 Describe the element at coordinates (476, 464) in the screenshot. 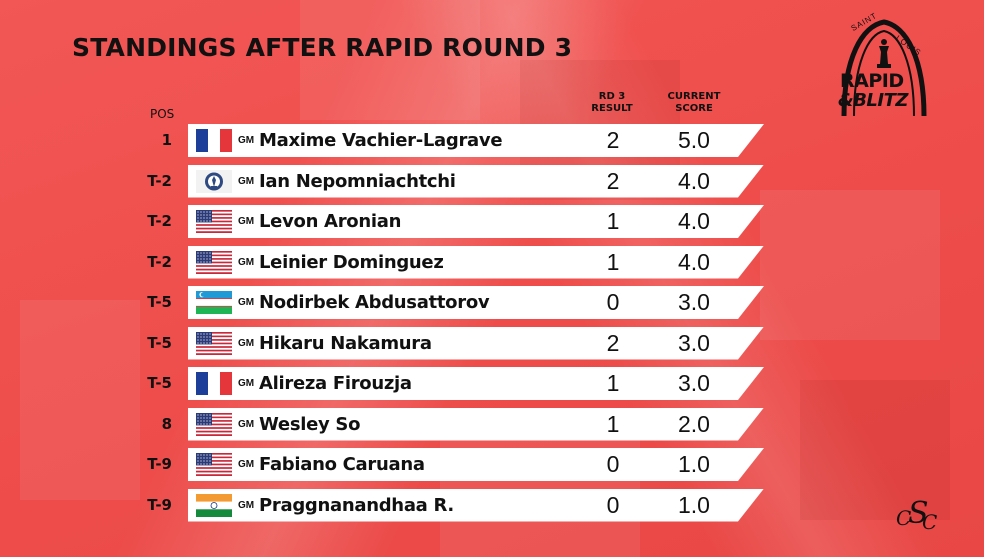

I see `player-bar: GM Fabiano Caruana 0 1.0` at that location.